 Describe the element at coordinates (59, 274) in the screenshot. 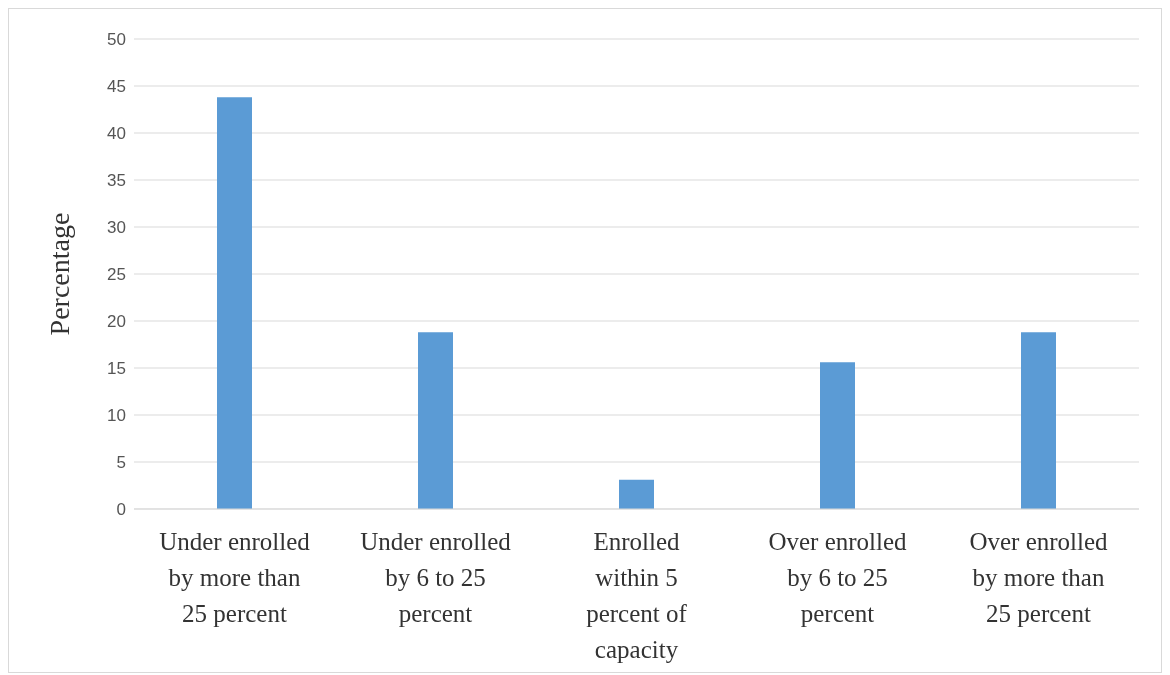

I see `y-axis-title: Percentage` at that location.